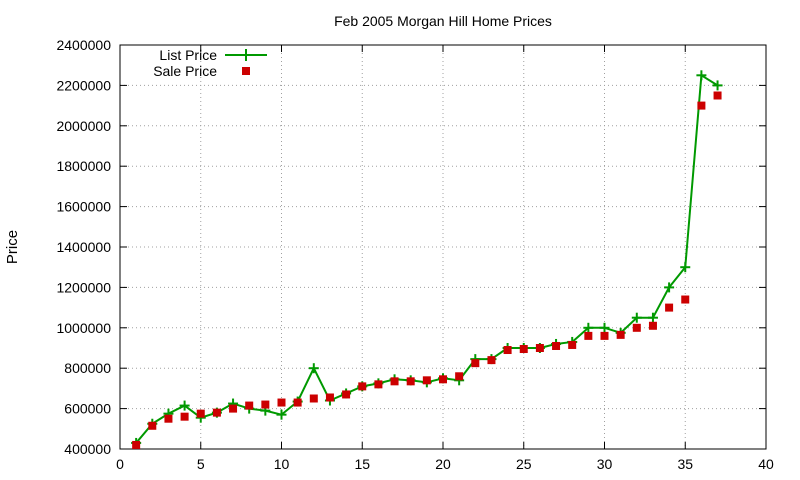 The height and width of the screenshot is (480, 800). What do you see at coordinates (766, 464) in the screenshot?
I see `x-tick-label: 40` at bounding box center [766, 464].